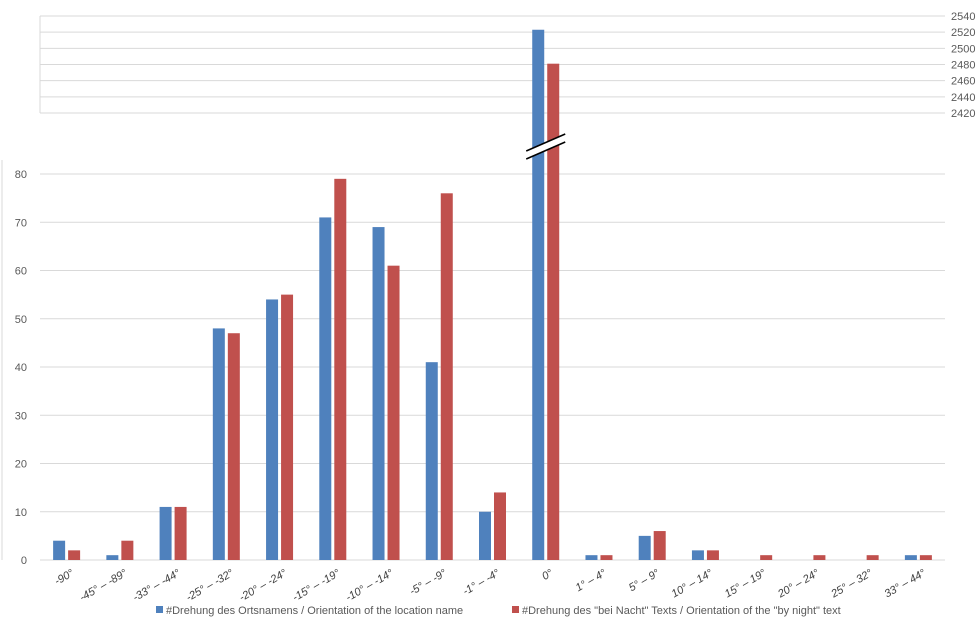 The width and height of the screenshot is (980, 634). Describe the element at coordinates (370, 585) in the screenshot. I see `x-tick-label: -10° – -14°` at that location.